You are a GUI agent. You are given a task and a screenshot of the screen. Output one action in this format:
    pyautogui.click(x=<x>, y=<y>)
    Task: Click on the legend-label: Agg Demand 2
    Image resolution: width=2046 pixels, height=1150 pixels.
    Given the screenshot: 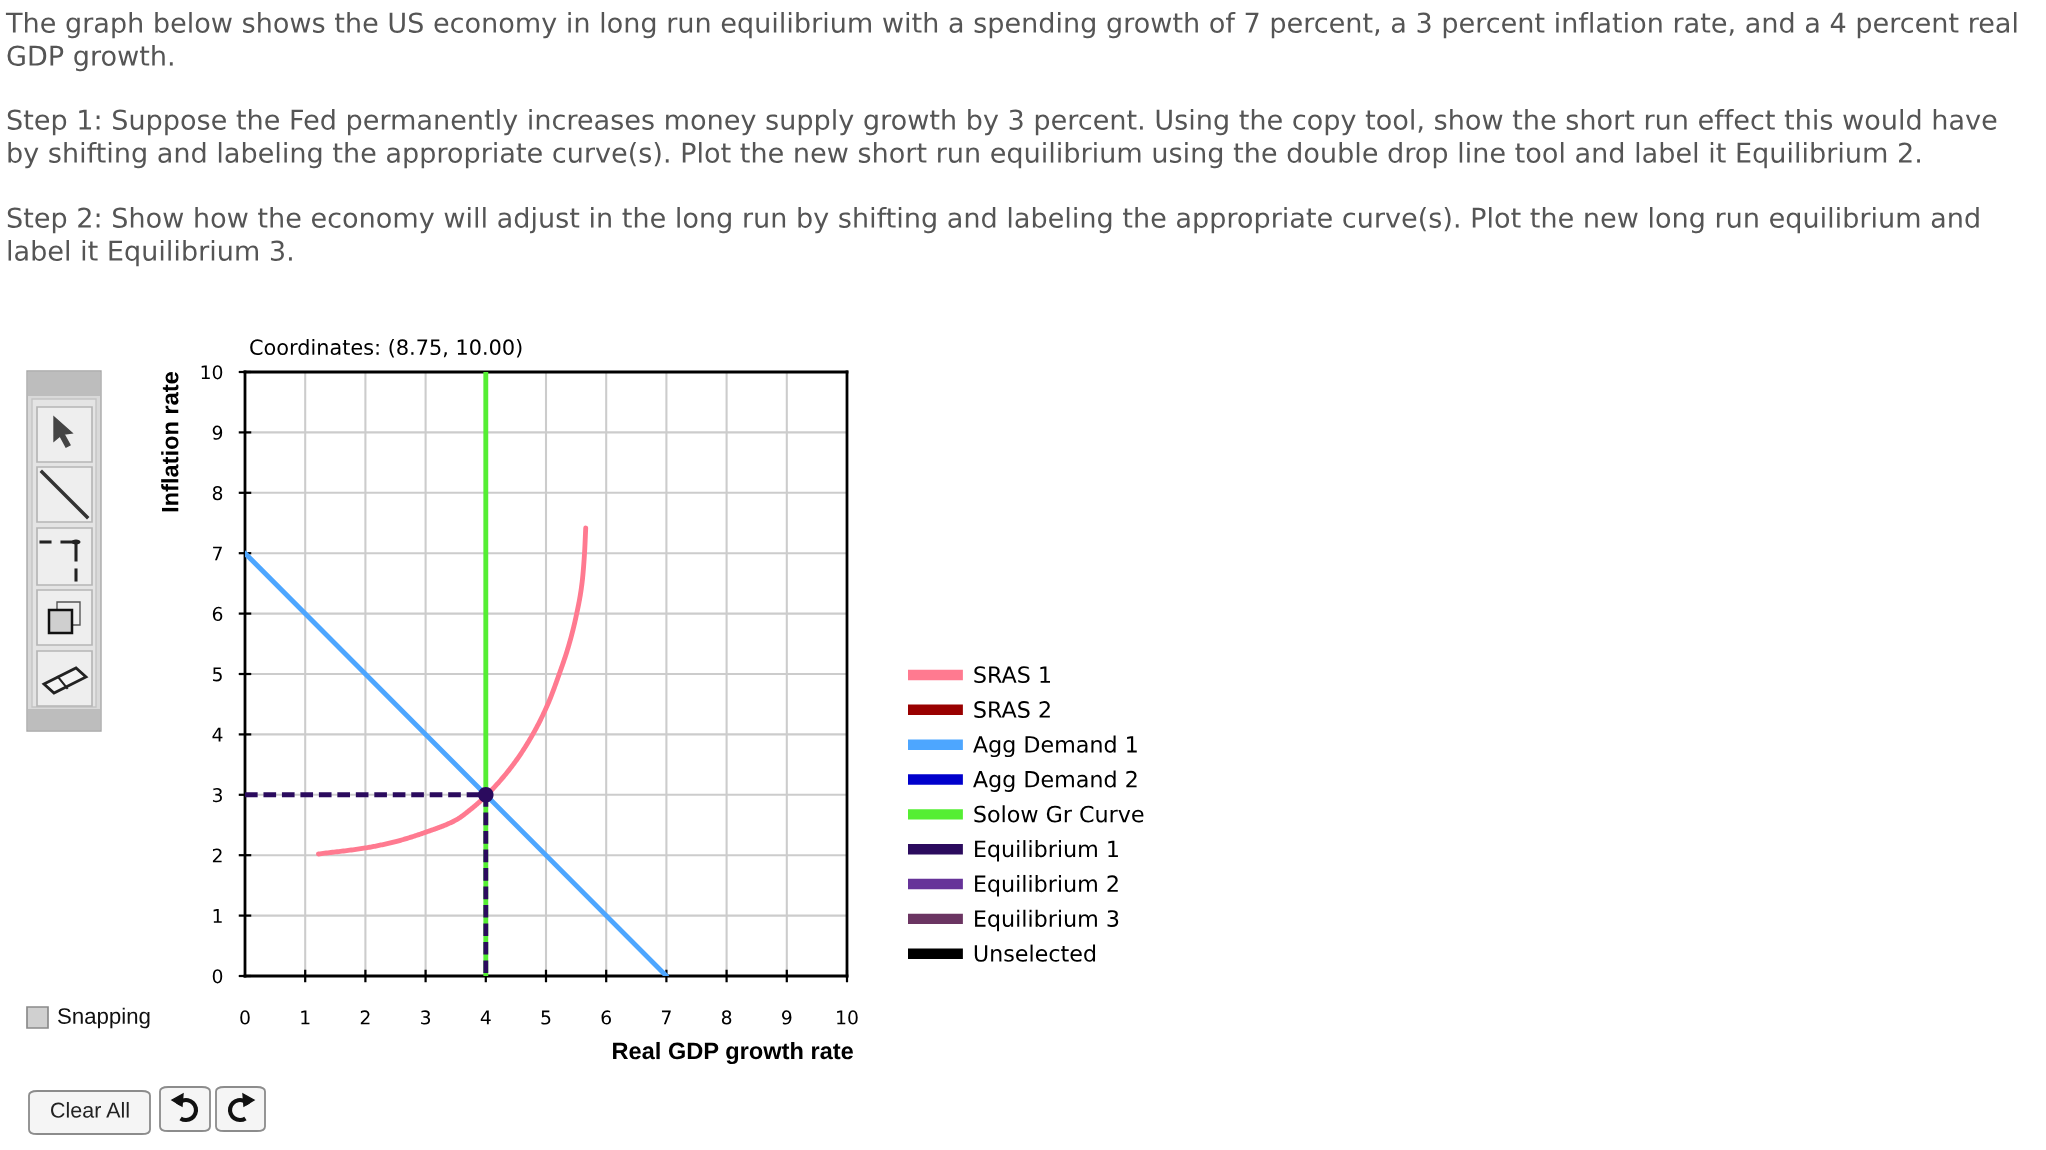 What is the action you would take?
    pyautogui.click(x=1055, y=781)
    